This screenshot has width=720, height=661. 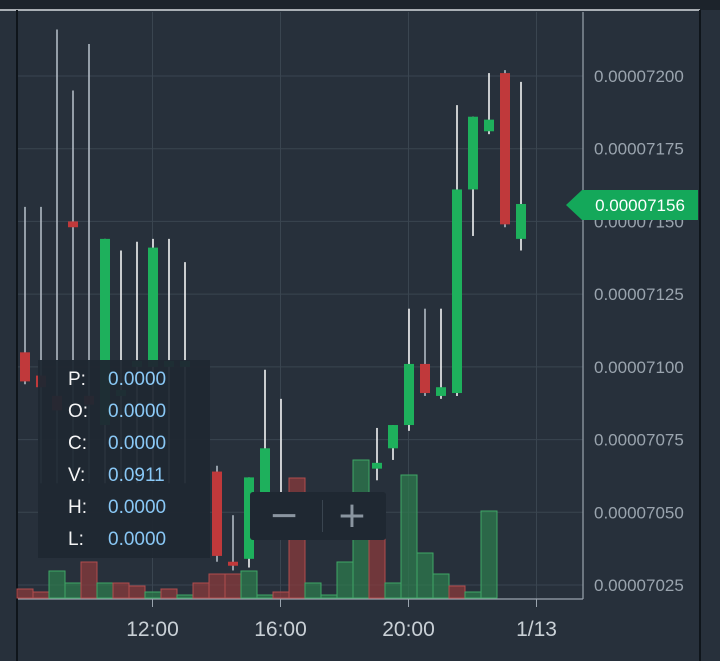 What do you see at coordinates (639, 367) in the screenshot?
I see `y-tick-label: 0.00007100` at bounding box center [639, 367].